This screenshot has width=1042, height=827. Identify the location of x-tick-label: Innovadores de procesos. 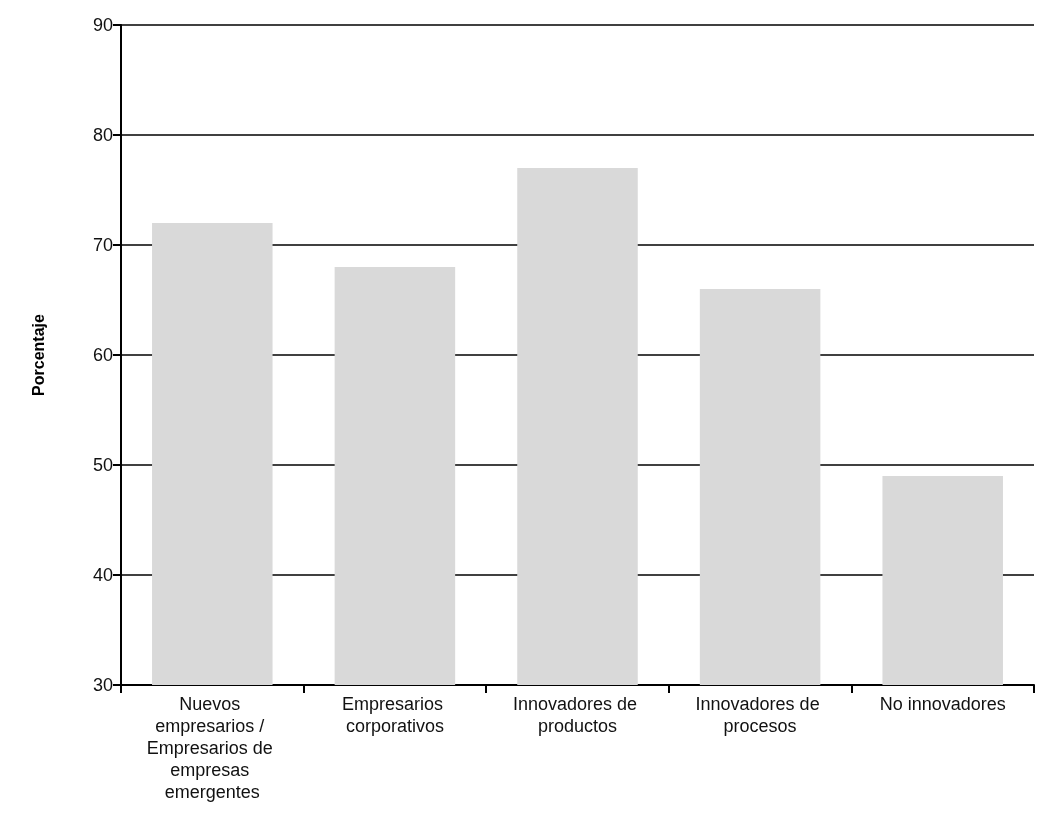
(760, 715).